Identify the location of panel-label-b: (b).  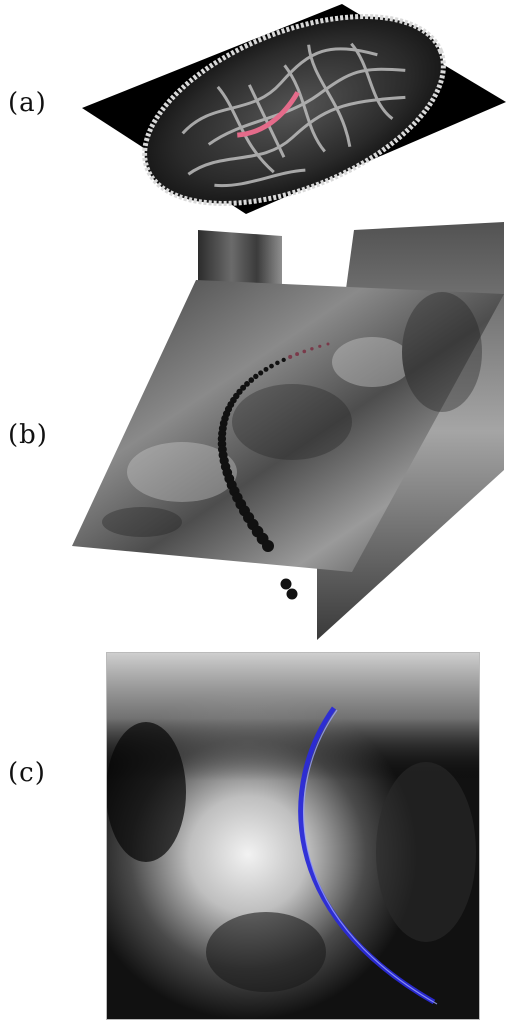
(28, 435).